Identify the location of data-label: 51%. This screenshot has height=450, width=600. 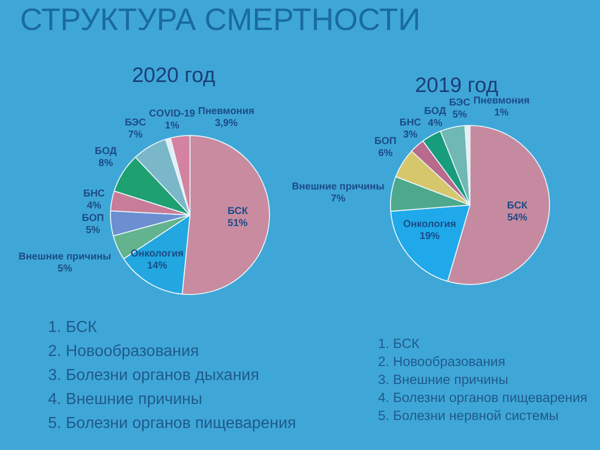
(238, 224).